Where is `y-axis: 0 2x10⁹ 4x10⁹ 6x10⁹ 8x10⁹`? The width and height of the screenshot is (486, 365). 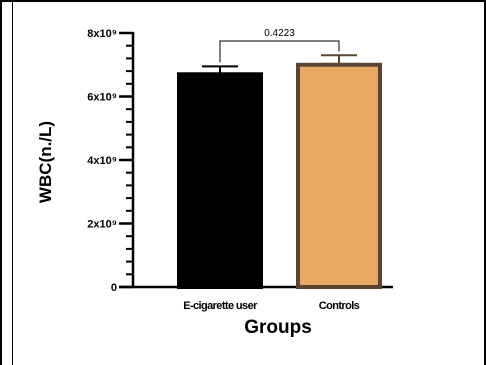
y-axis: 0 2x10⁹ 4x10⁹ 6x10⁹ 8x10⁹ is located at coordinates (111, 161).